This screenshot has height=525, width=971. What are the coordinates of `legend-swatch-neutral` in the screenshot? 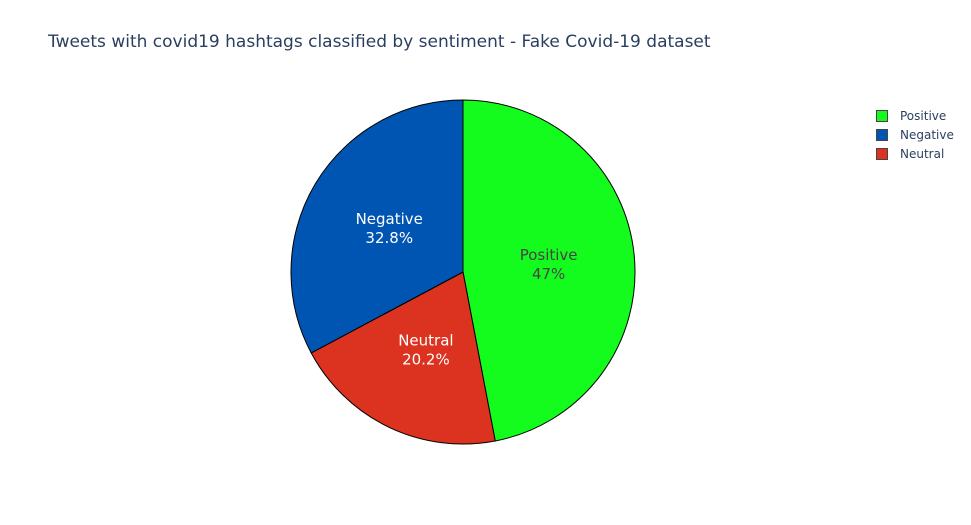 It's located at (882, 153).